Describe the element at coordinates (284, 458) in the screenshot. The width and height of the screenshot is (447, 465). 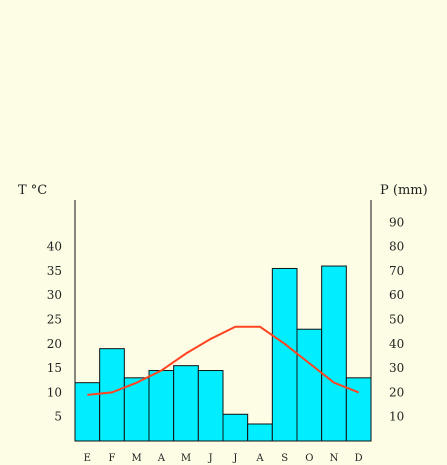
I see `x-tick-label: S` at that location.